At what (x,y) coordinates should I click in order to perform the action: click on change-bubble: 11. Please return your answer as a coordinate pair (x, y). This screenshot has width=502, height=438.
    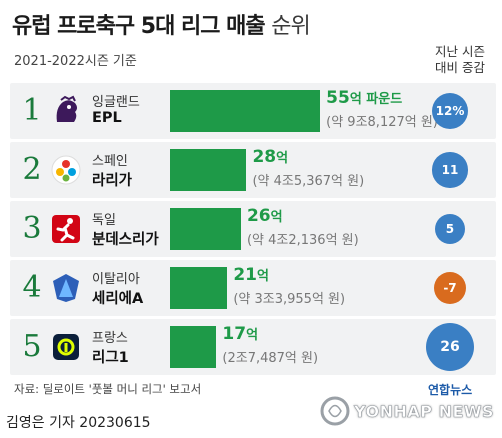
    Looking at the image, I should click on (450, 170).